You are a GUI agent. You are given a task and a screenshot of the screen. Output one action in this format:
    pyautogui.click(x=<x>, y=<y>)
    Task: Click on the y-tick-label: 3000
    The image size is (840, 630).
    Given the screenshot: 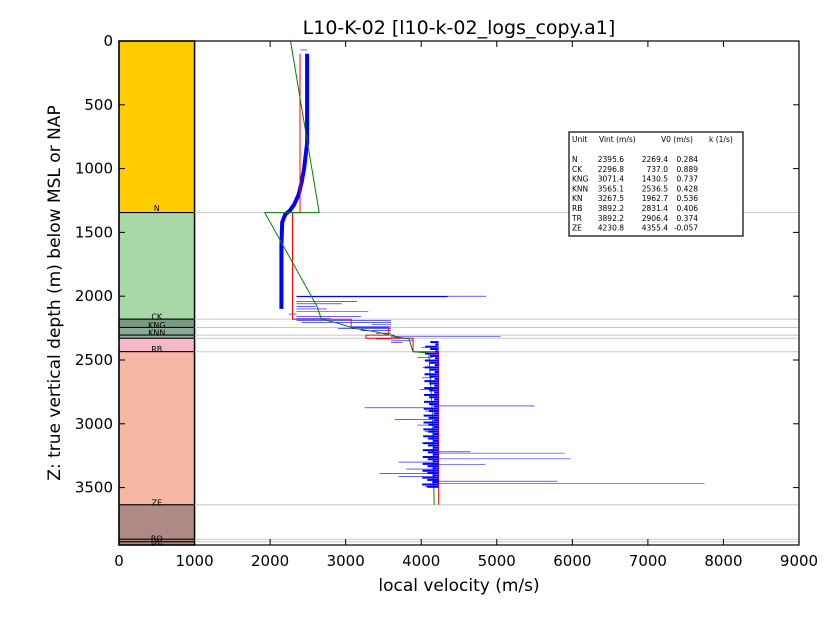 What is the action you would take?
    pyautogui.click(x=94, y=424)
    